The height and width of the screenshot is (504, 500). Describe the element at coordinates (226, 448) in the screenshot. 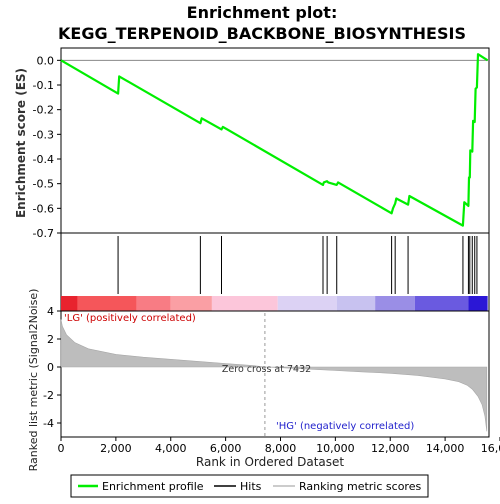

I see `x-tick-label: 6,000` at that location.